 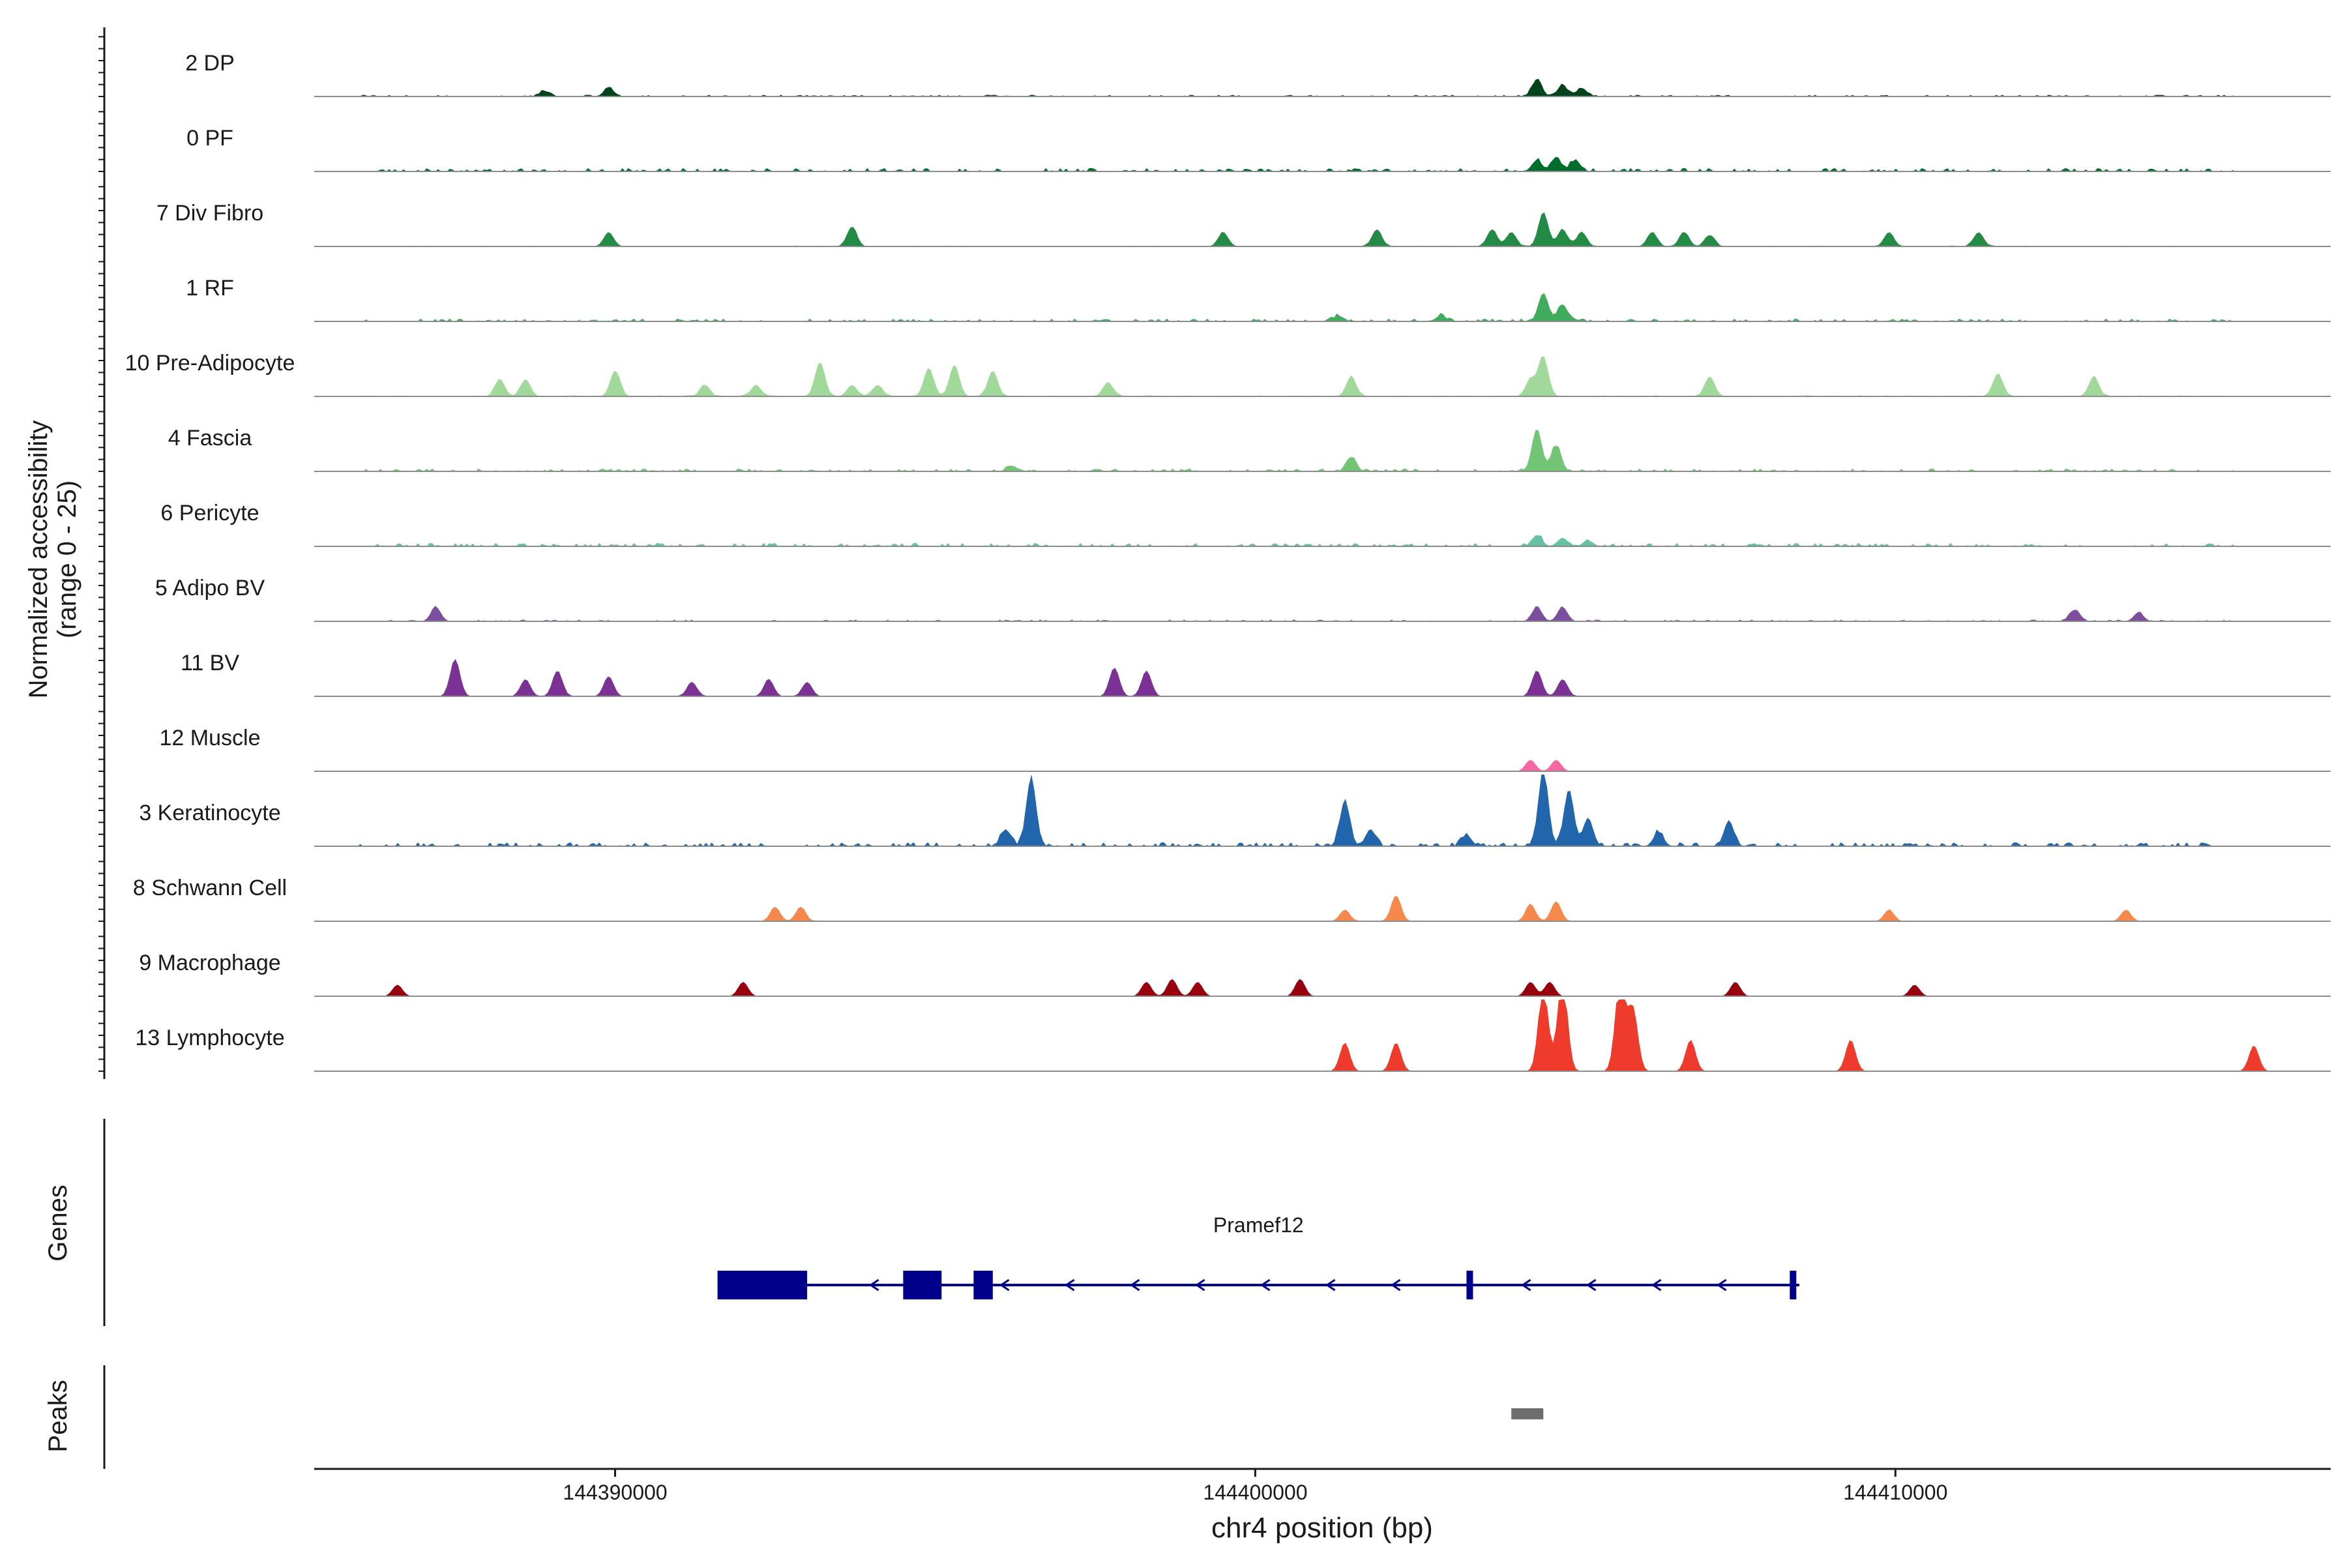 What do you see at coordinates (615, 1492) in the screenshot?
I see `x-tick-label: 144390000` at bounding box center [615, 1492].